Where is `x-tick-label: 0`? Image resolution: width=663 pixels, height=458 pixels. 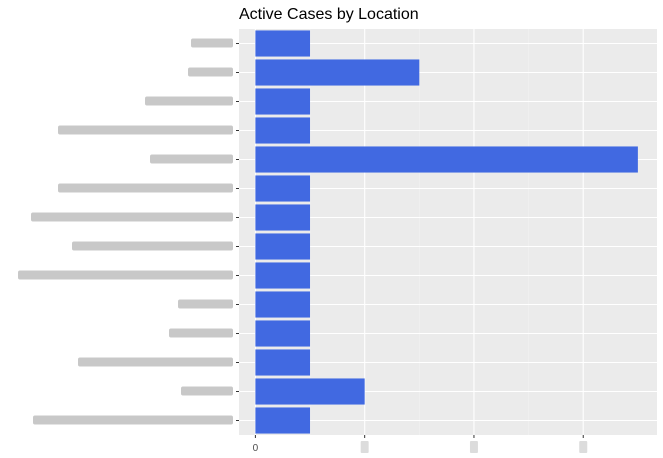
x-tick-label: 0 is located at coordinates (256, 448).